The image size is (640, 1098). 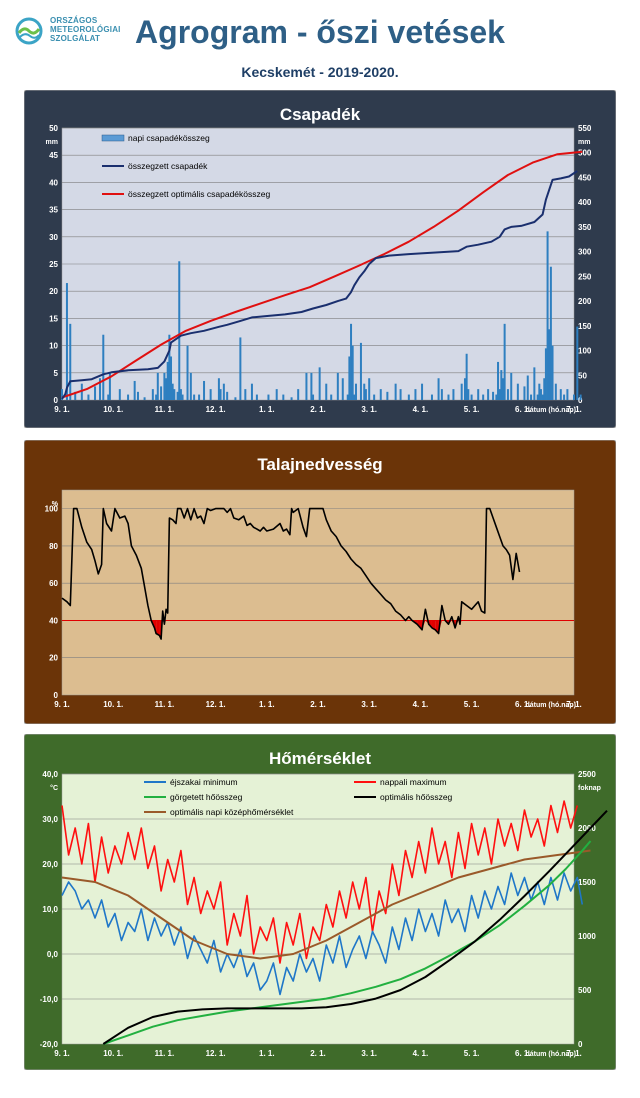 I want to click on y-right-tick-label: 250, so click(x=585, y=276).